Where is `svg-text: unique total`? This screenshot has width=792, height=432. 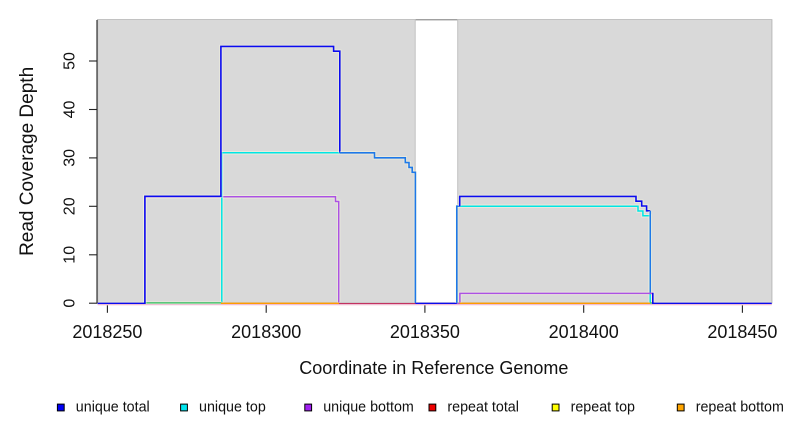 svg-text: unique total is located at coordinates (113, 408).